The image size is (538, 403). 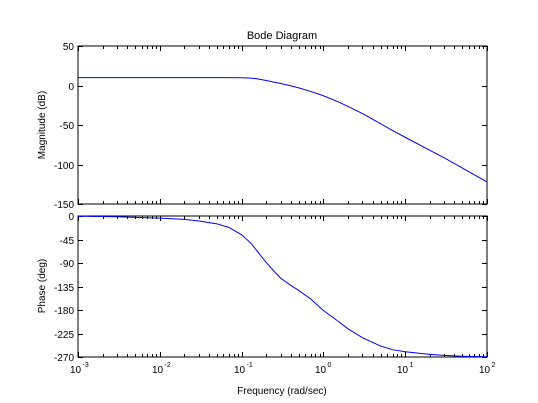 I want to click on frequency-xlabel: Frequency (rad/sec), so click(x=281, y=391).